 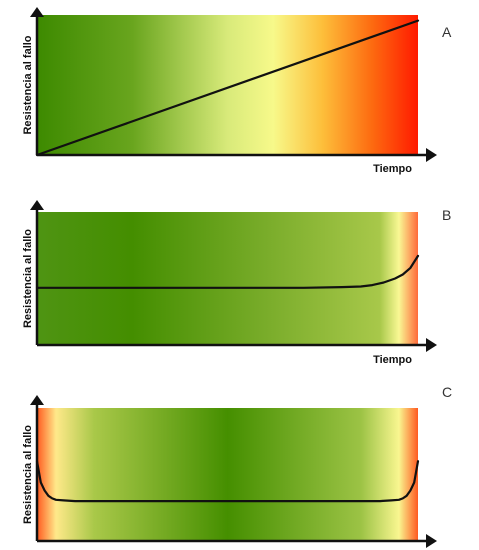 What do you see at coordinates (447, 392) in the screenshot?
I see `panel-label: C` at bounding box center [447, 392].